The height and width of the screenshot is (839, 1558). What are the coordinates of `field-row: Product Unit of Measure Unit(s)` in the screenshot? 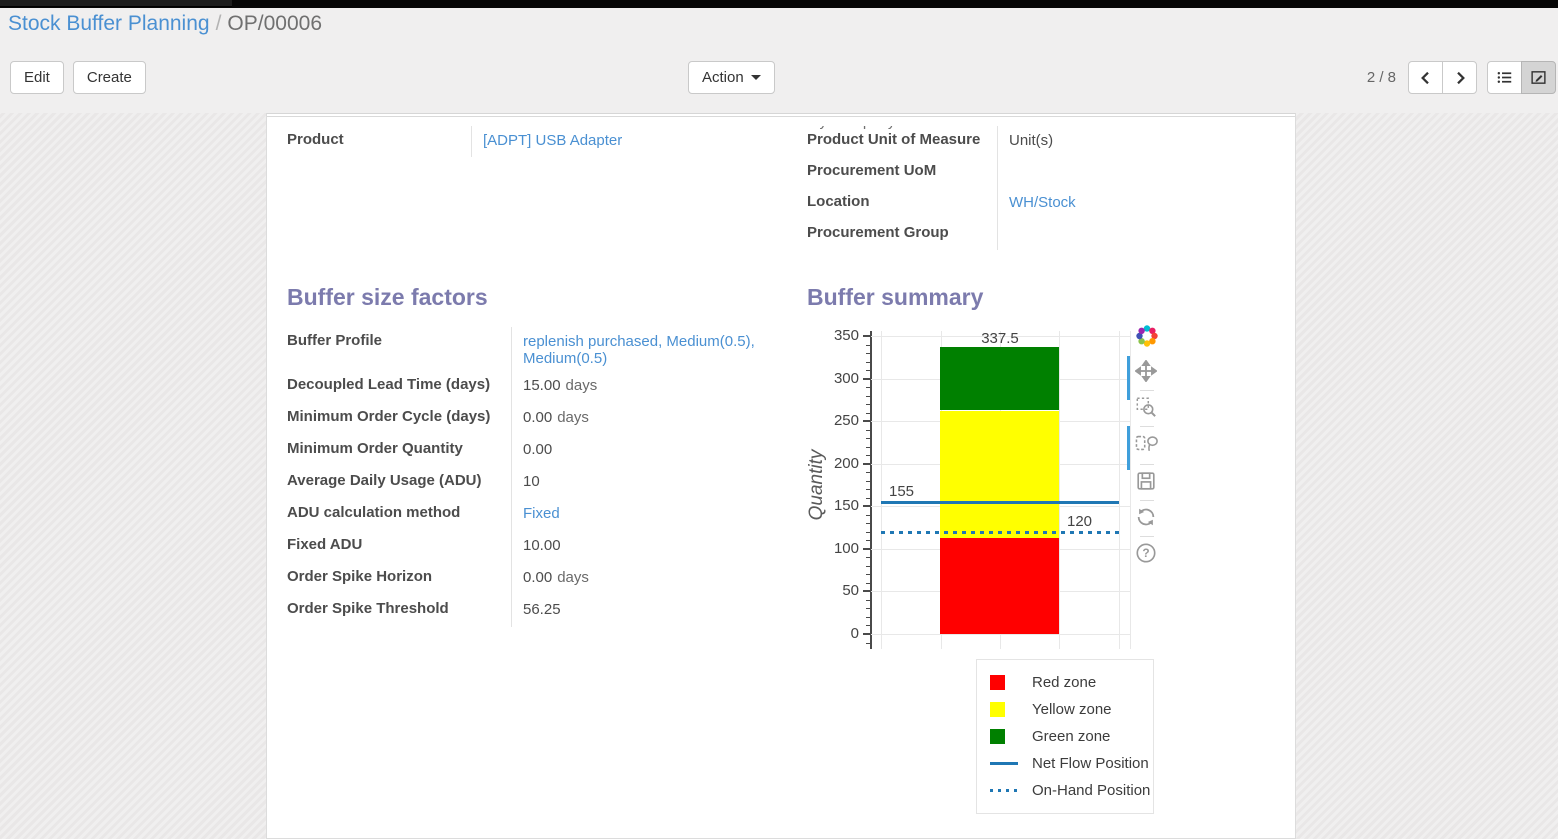 It's located at (1047, 141).